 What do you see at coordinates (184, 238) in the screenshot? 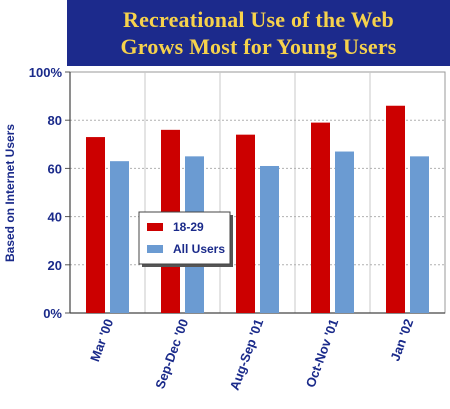
I see `legend-box` at bounding box center [184, 238].